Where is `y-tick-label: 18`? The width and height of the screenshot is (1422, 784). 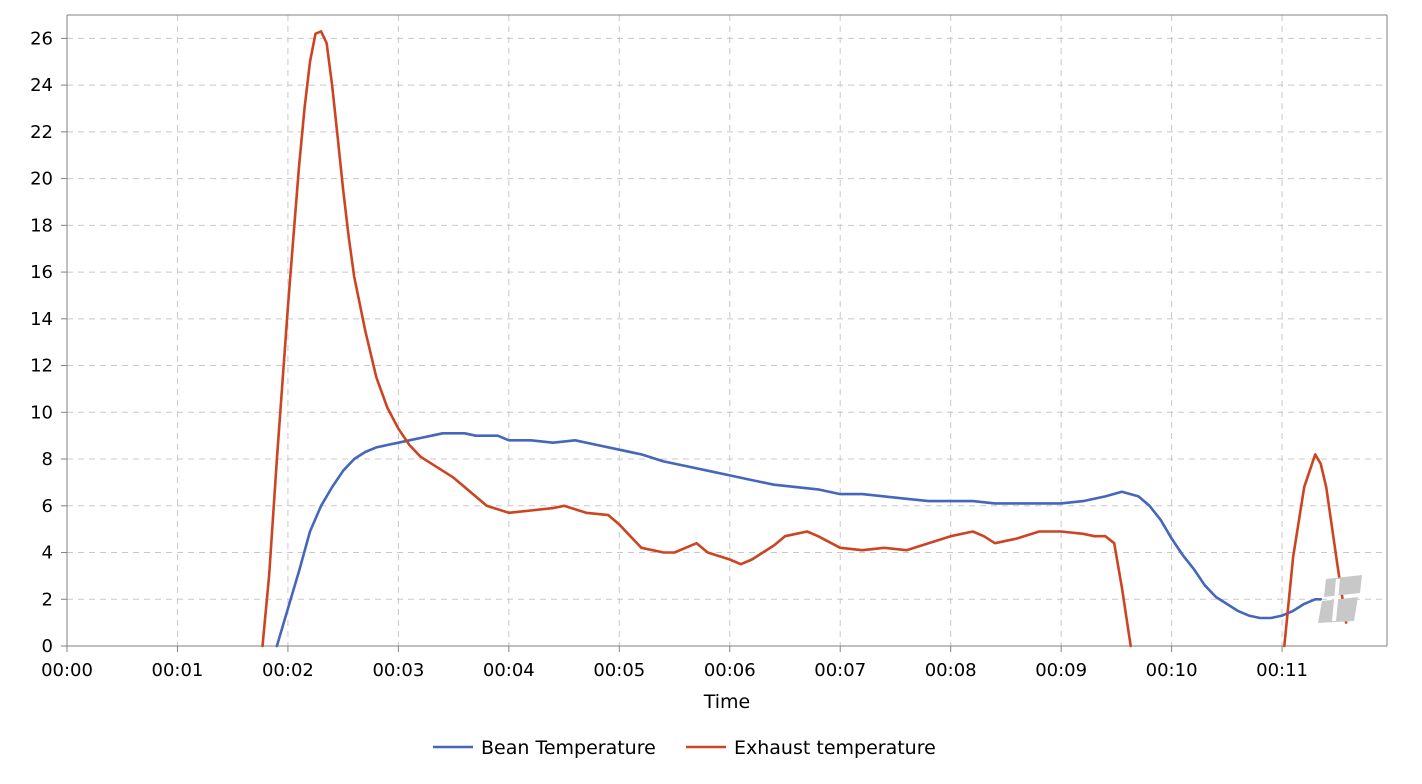
y-tick-label: 18 is located at coordinates (41, 225).